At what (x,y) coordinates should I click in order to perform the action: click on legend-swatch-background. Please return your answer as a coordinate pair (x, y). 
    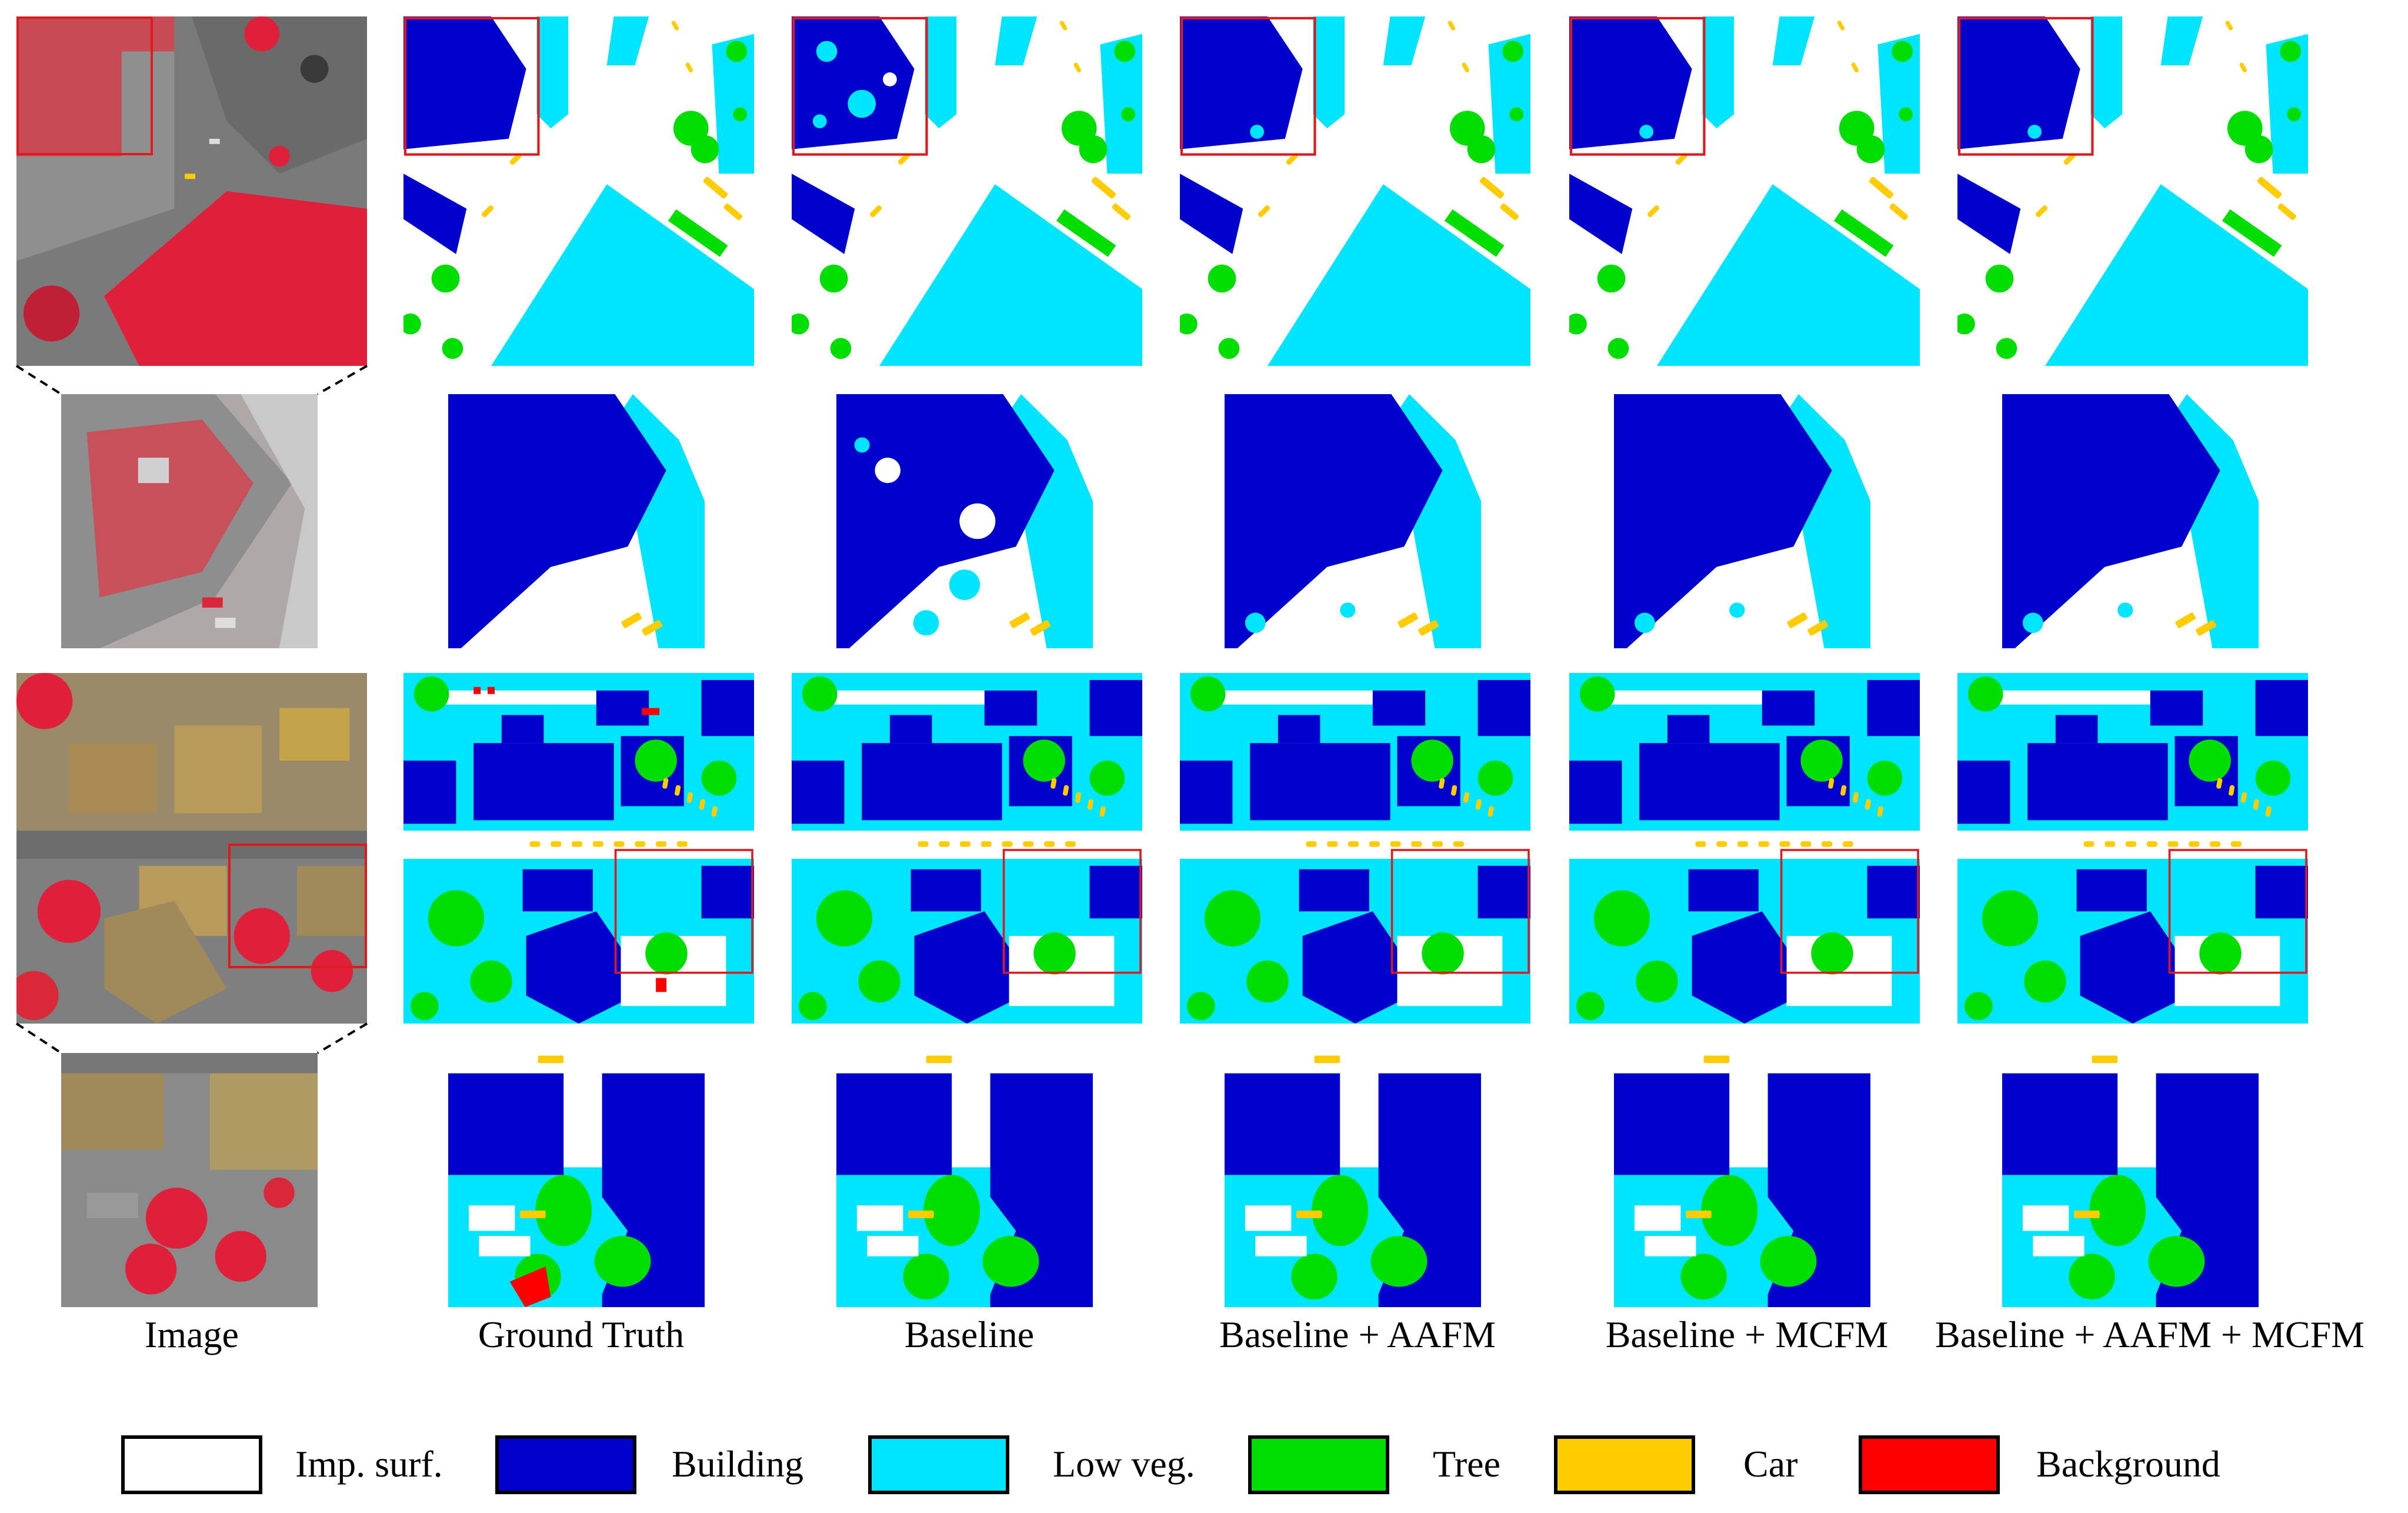
    Looking at the image, I should click on (1929, 1464).